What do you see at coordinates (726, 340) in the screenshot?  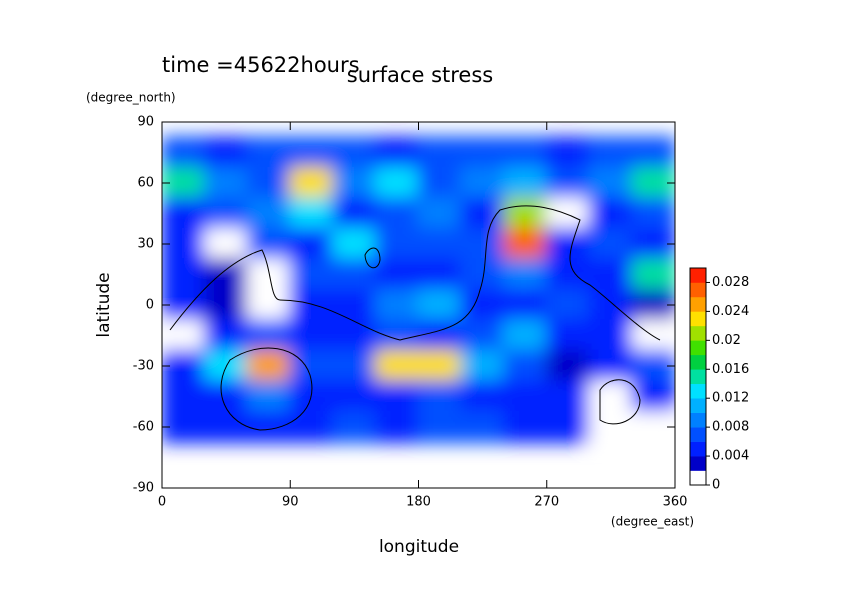 I see `colorbar-tick-label: 0.02` at bounding box center [726, 340].